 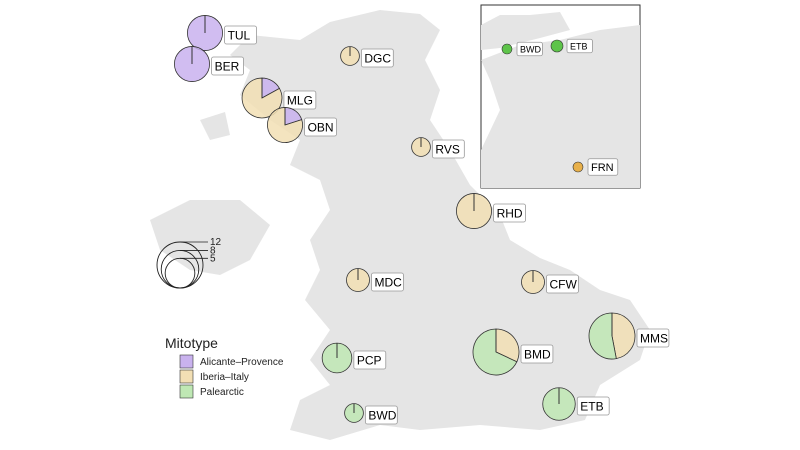 I want to click on site-pie-pcp: PCP, so click(x=354, y=358).